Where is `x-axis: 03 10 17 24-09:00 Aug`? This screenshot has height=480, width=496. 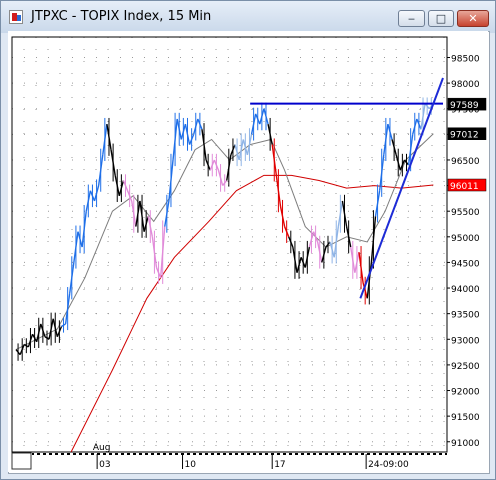 x-axis: 03 10 17 24-09:00 Aug is located at coordinates (239, 456).